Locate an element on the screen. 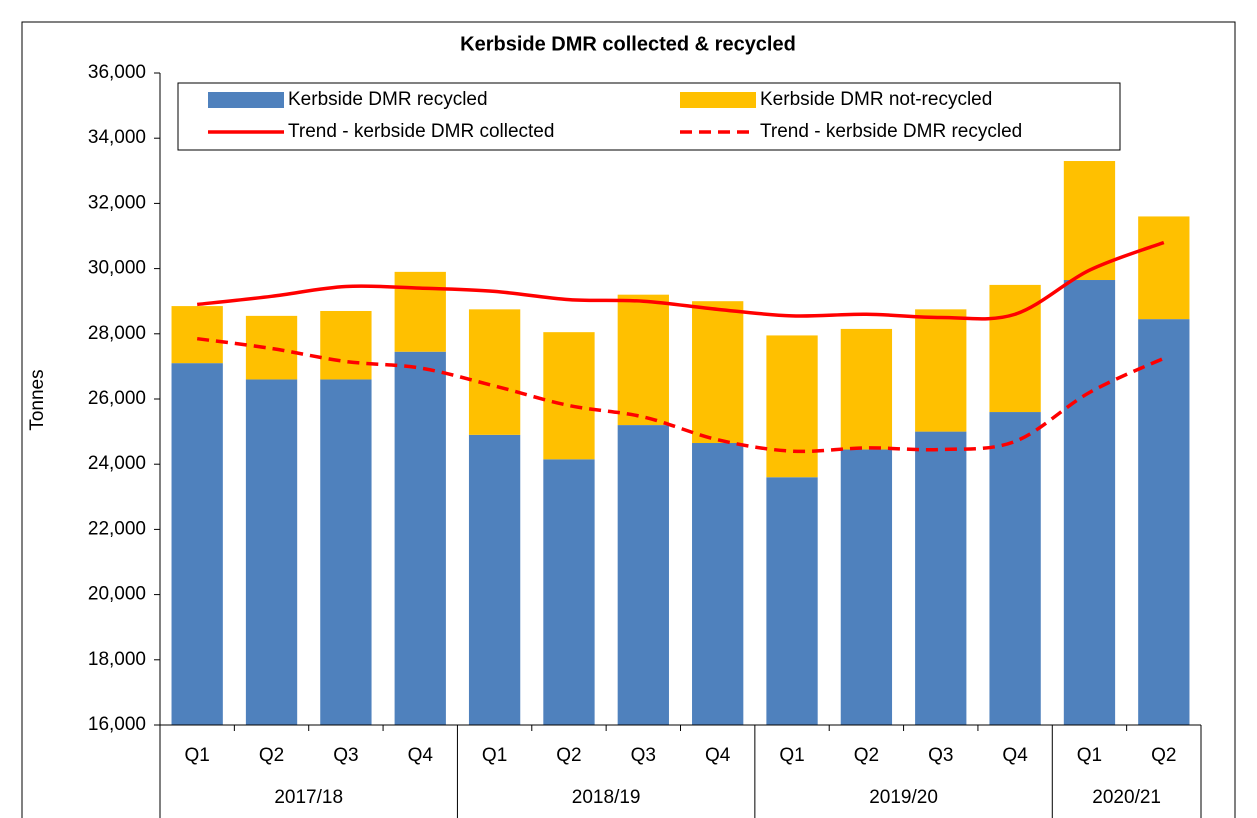 The image size is (1257, 818). y-tick-label: 22,000 is located at coordinates (117, 528).